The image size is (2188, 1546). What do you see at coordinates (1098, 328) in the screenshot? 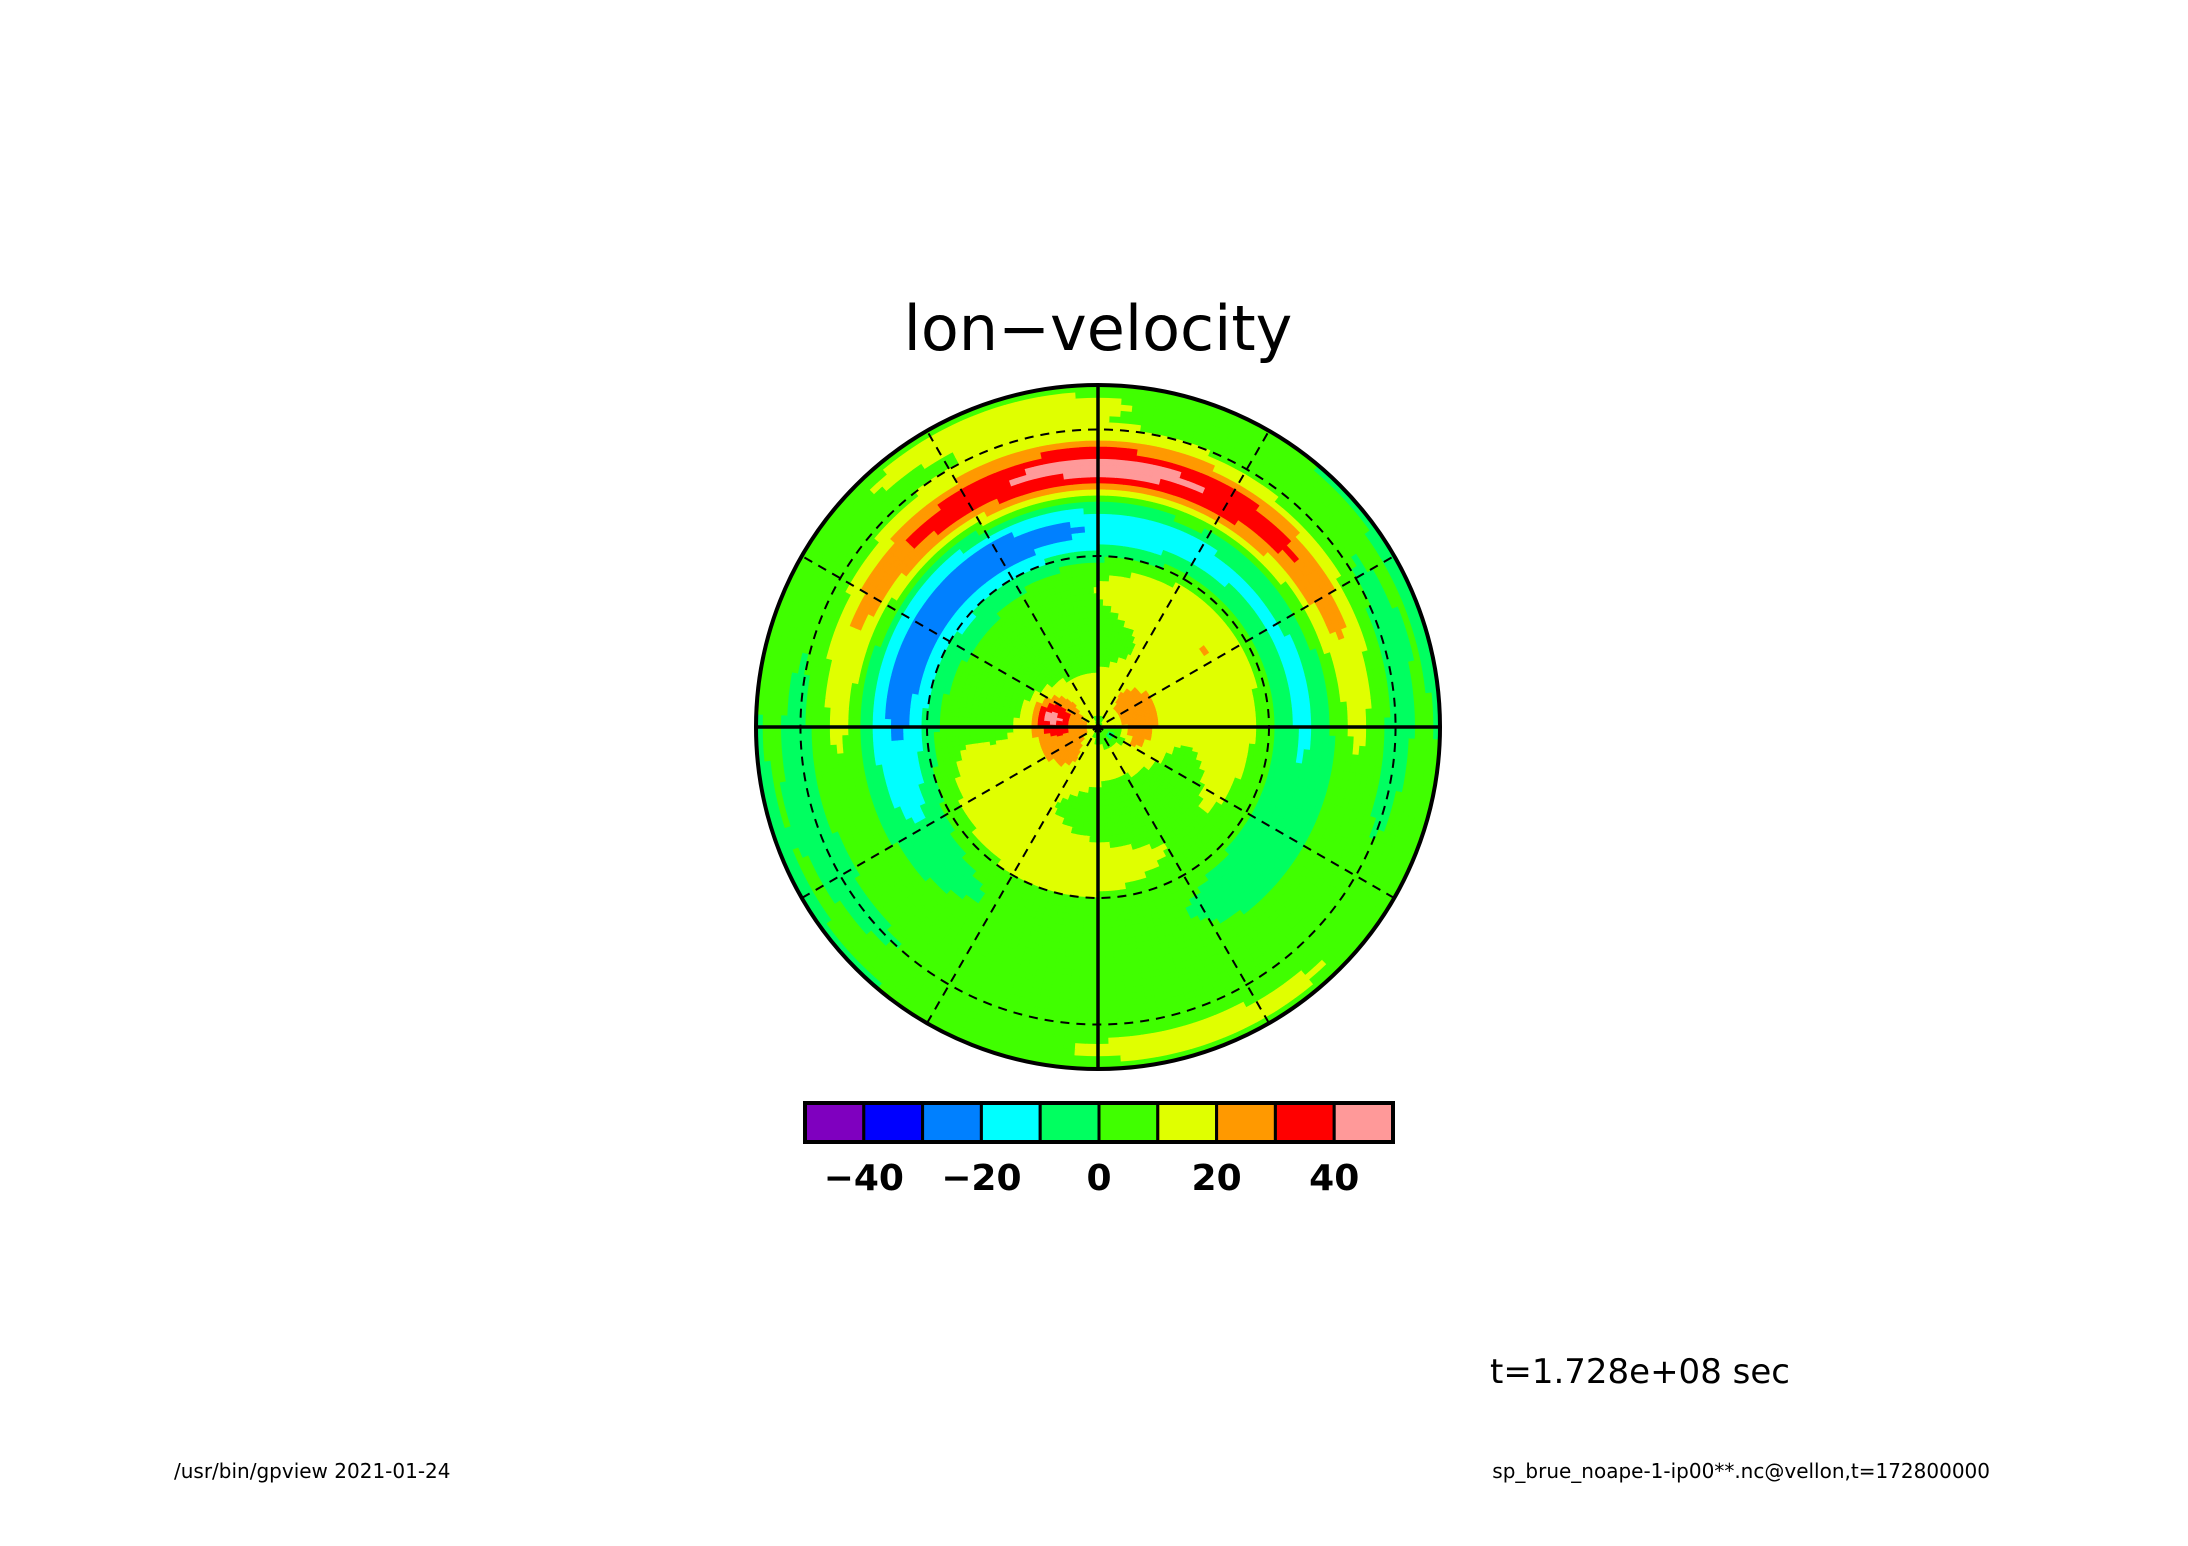
I see `chart-title: lon−velocity` at bounding box center [1098, 328].